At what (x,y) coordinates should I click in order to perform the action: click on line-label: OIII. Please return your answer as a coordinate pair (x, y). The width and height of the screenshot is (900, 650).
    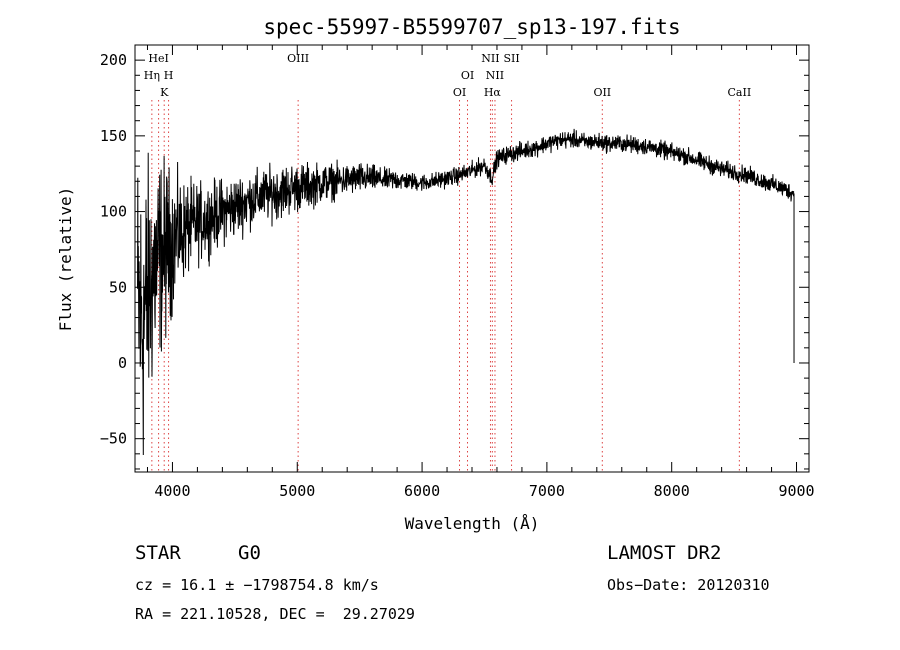
    Looking at the image, I should click on (298, 58).